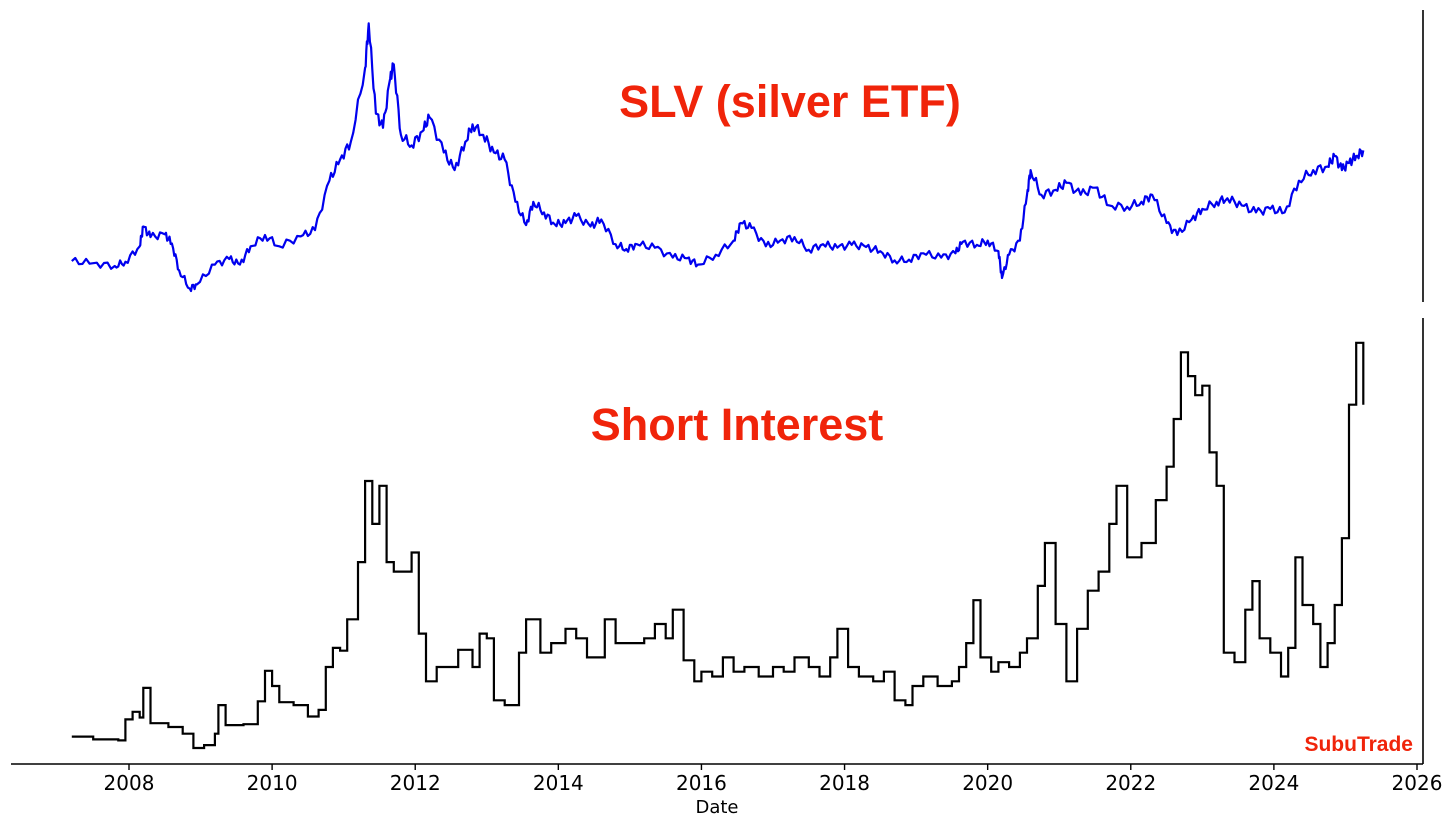  I want to click on short-interest-title: Short Interest, so click(737, 424).